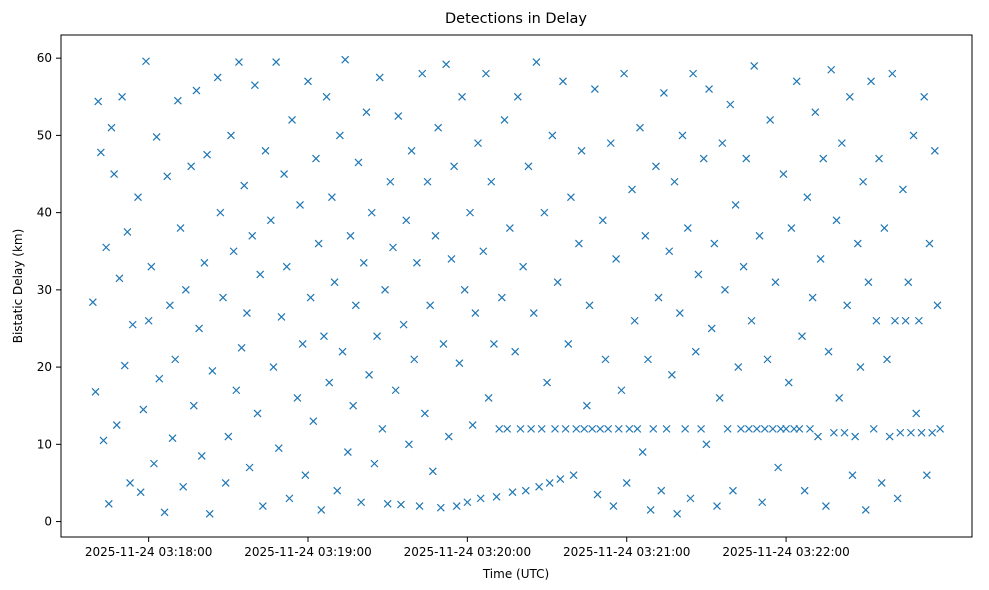 This screenshot has width=989, height=590. I want to click on y-tick-label: 60, so click(44, 58).